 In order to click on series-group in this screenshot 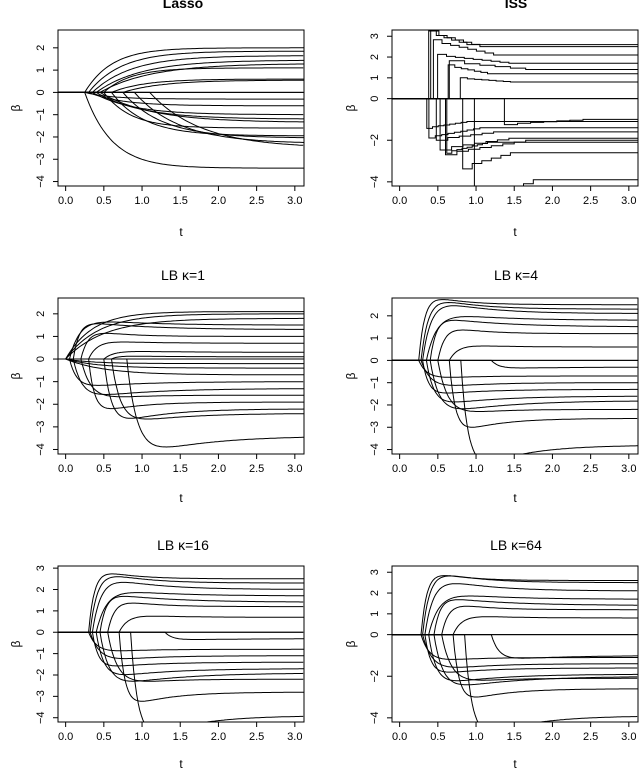, I will do `click(515, 376)`.